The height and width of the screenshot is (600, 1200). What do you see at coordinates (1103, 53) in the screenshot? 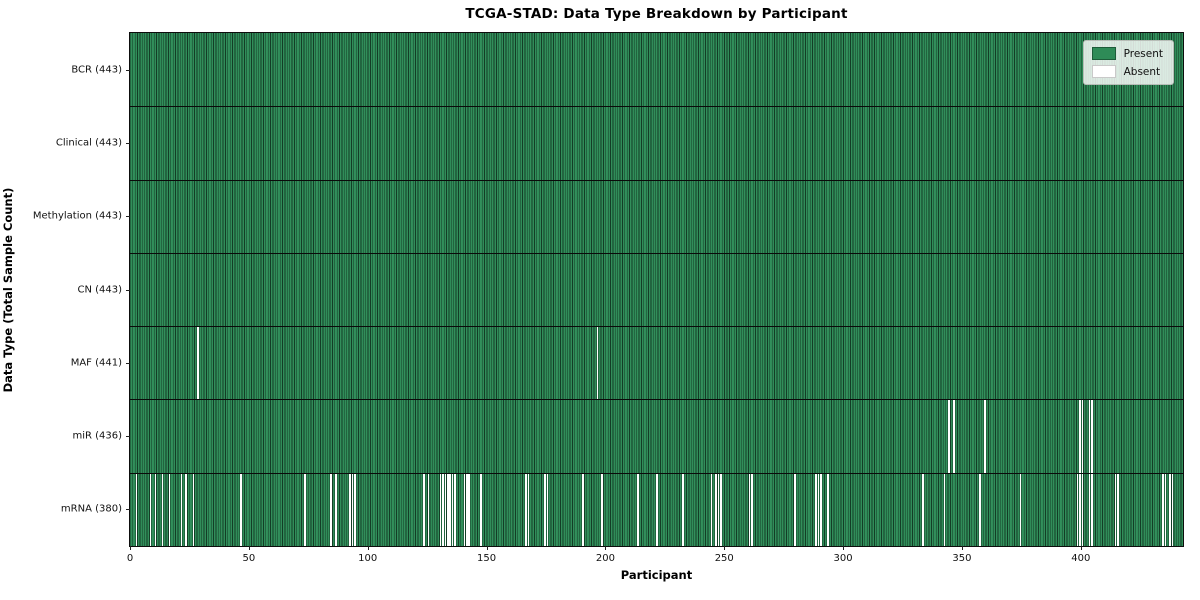
I see `legend-swatch-present-icon` at bounding box center [1103, 53].